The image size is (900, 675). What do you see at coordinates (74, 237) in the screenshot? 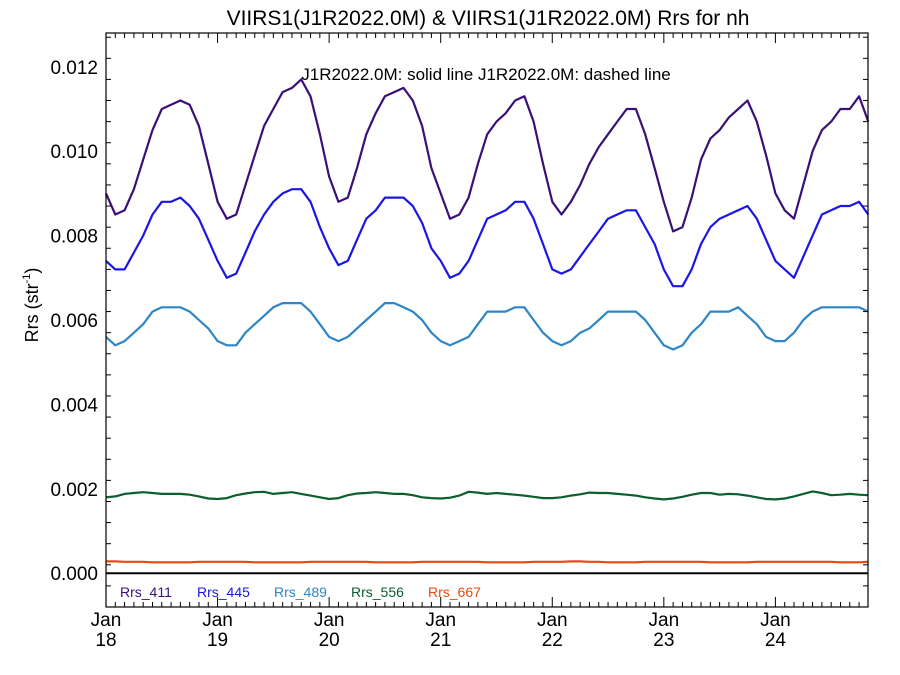
I see `y-tick-label: 0.008` at bounding box center [74, 237].